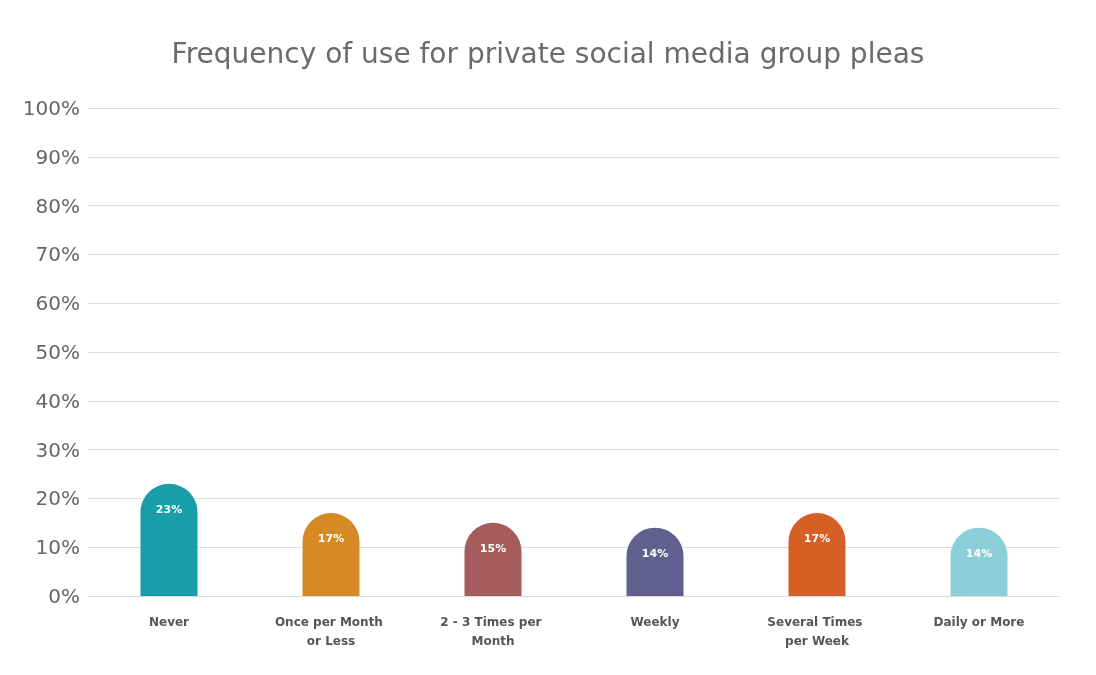 The image size is (1096, 675). I want to click on chart-title: Frequency of use for private social media group pleas, so click(548, 53).